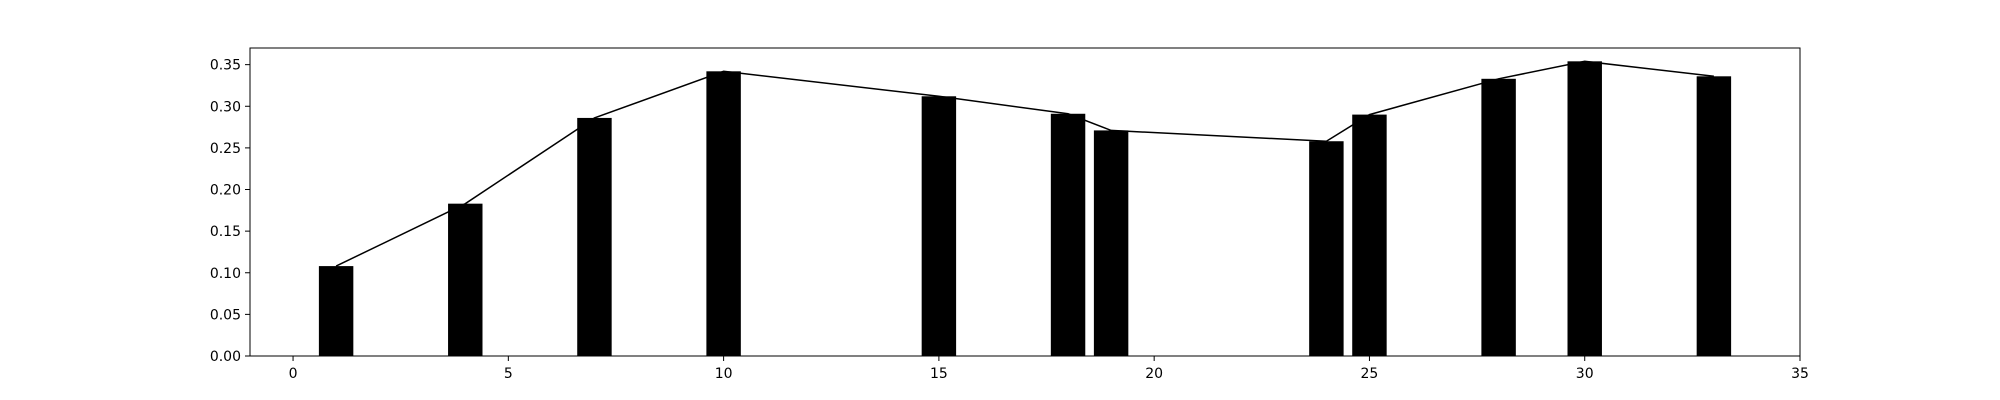 This screenshot has width=2000, height=400. What do you see at coordinates (225, 191) in the screenshot?
I see `y-tick-label-4: 0.20` at bounding box center [225, 191].